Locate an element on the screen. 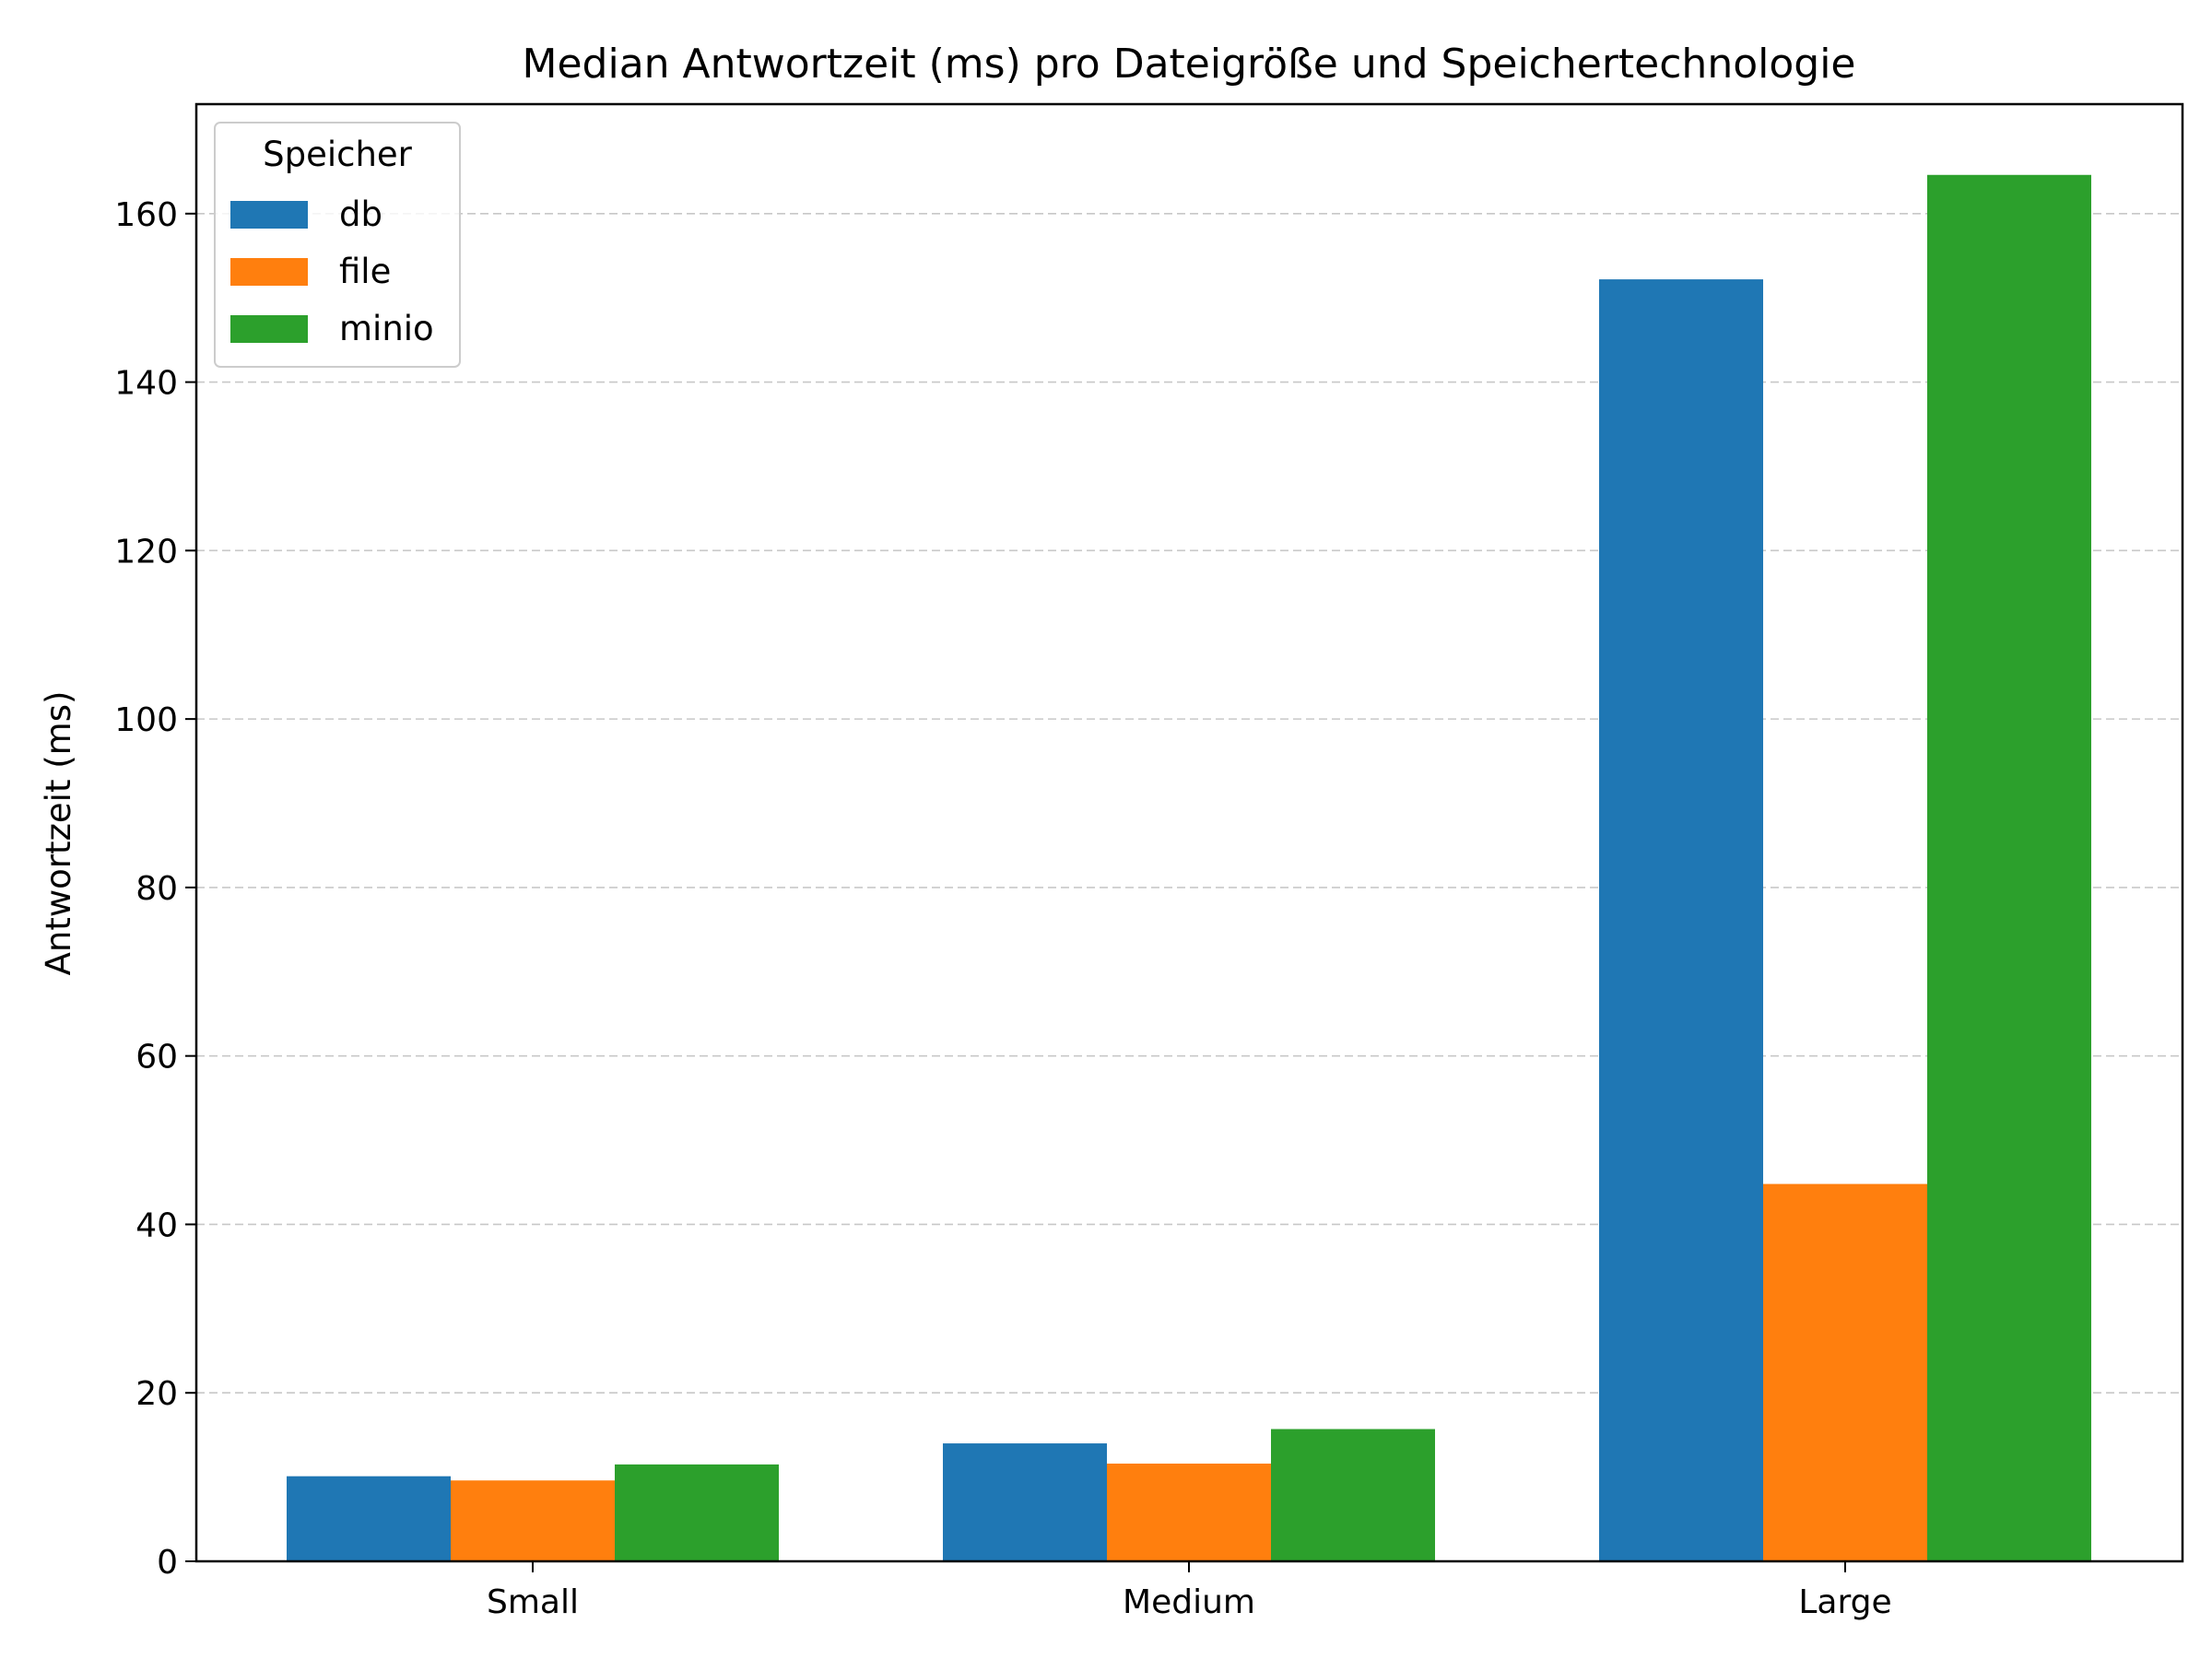  bar-db-large is located at coordinates (1681, 920).